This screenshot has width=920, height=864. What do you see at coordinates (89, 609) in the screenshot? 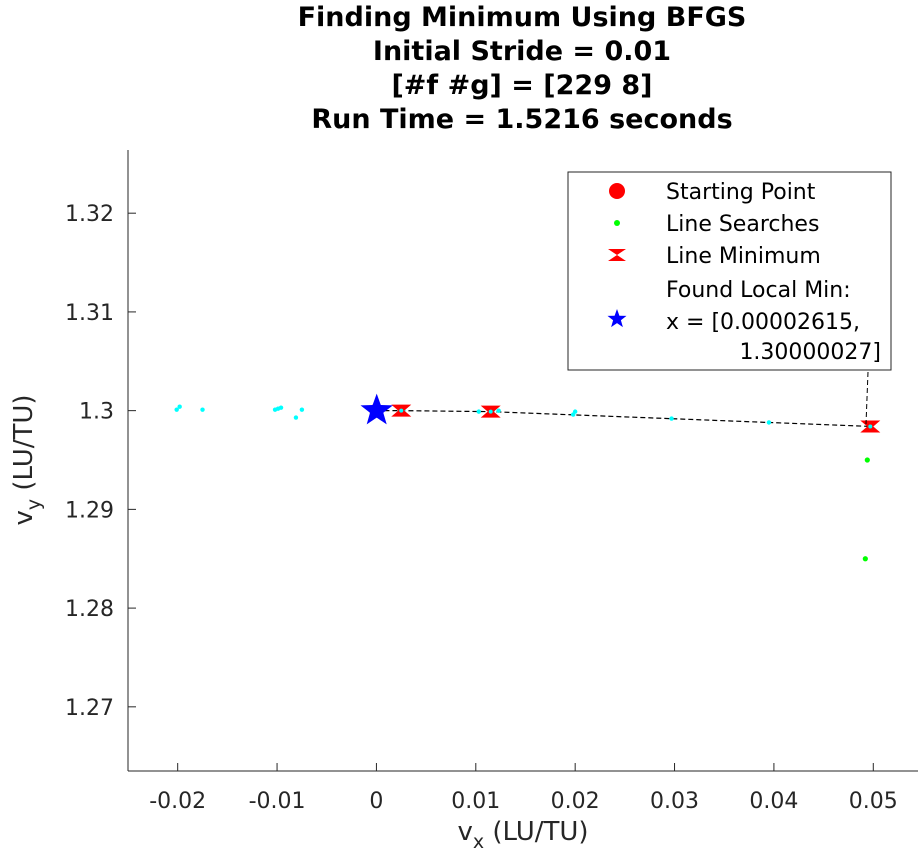
I see `y-tick-label: 1.28` at bounding box center [89, 609].